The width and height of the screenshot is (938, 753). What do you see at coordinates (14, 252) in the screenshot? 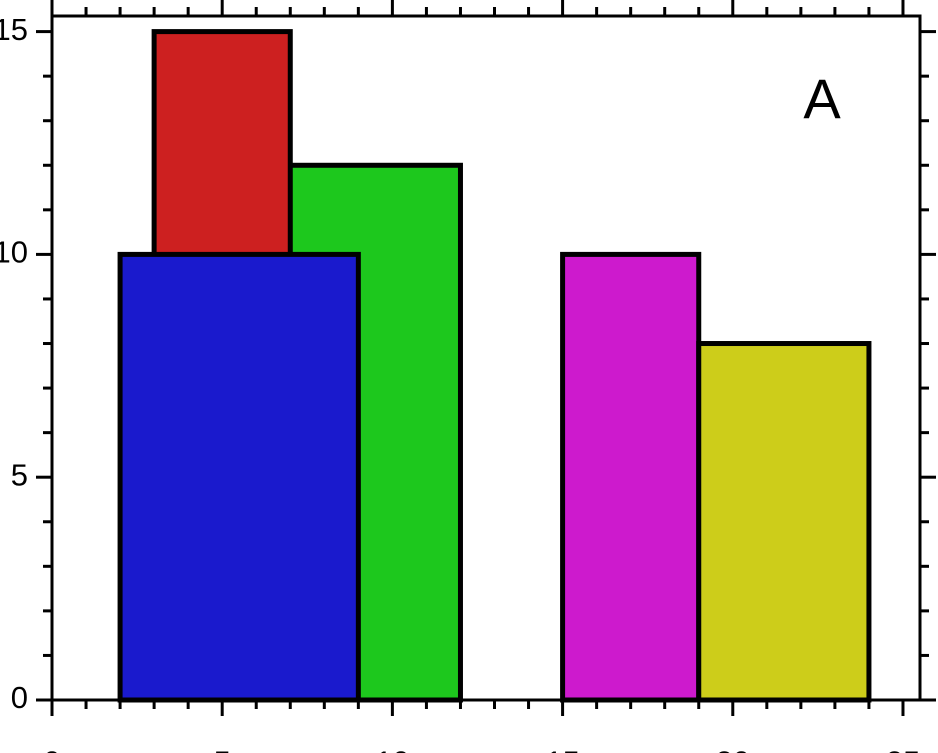
I see `y-tick-label: 10` at bounding box center [14, 252].